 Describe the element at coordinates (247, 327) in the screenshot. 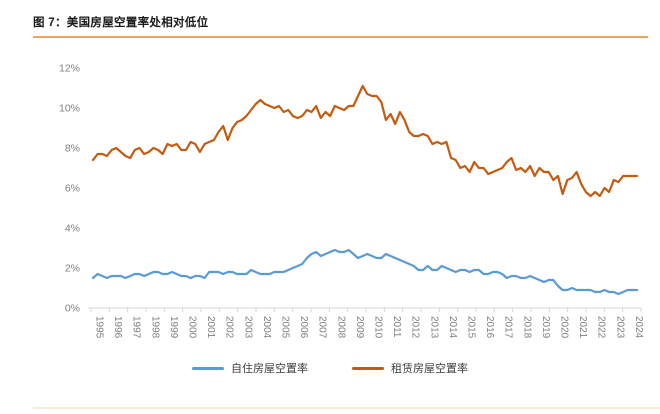

I see `x-tick-label: 2003` at that location.